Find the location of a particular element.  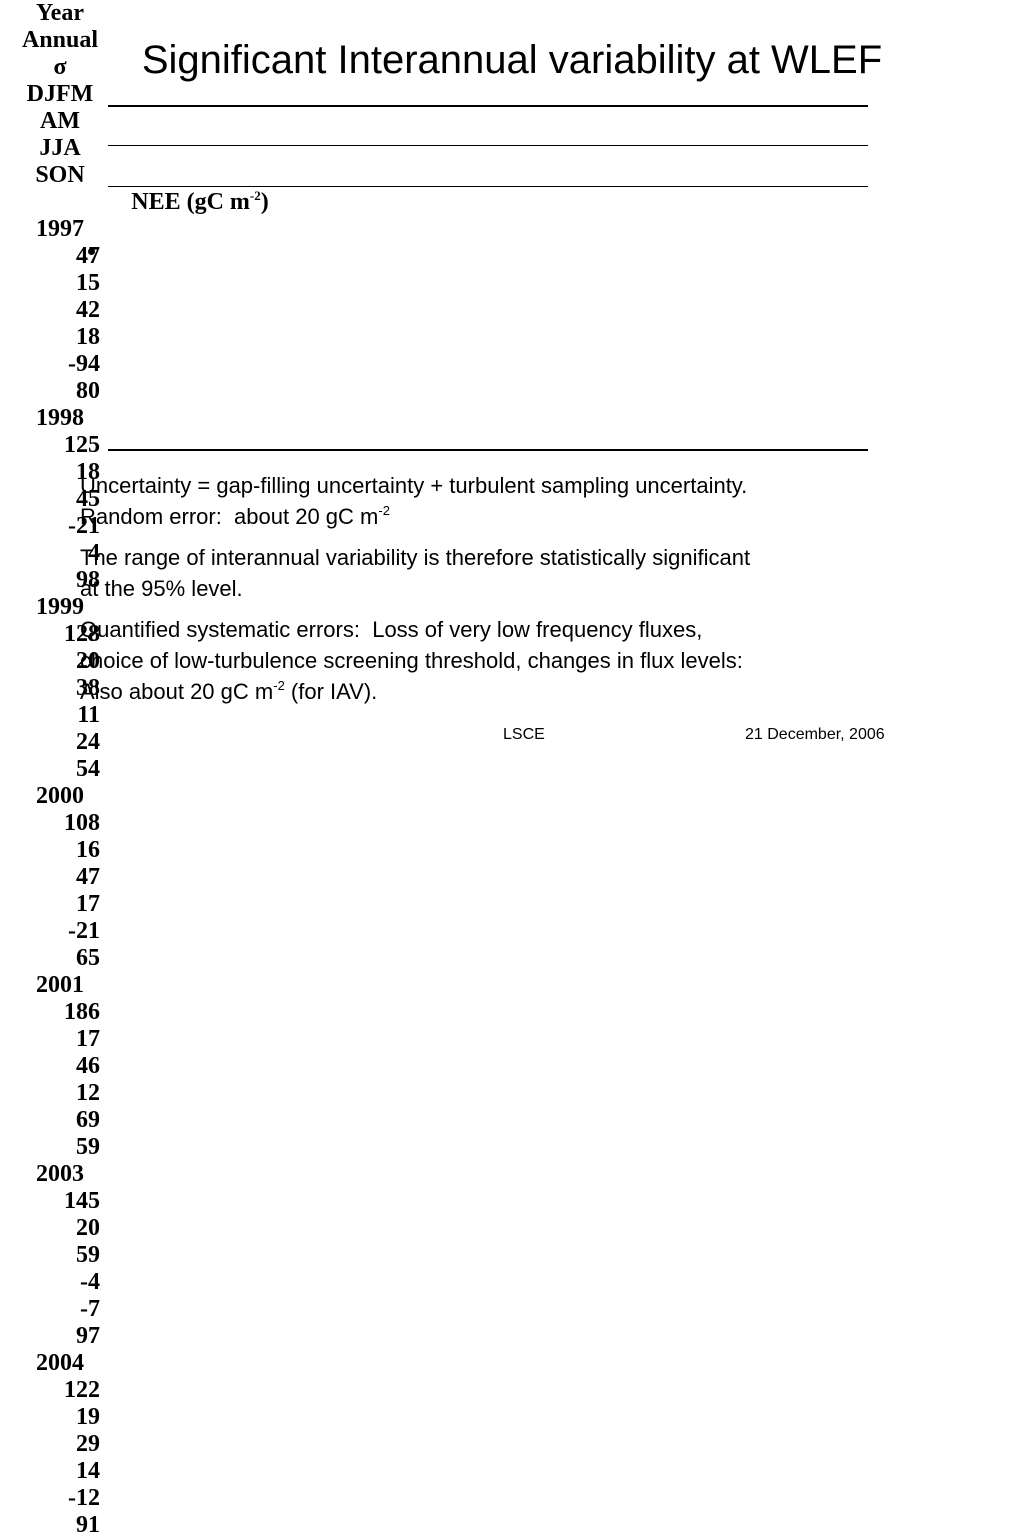

text-line: Also about 20 gC m-2 (for IAV). is located at coordinates (415, 691).